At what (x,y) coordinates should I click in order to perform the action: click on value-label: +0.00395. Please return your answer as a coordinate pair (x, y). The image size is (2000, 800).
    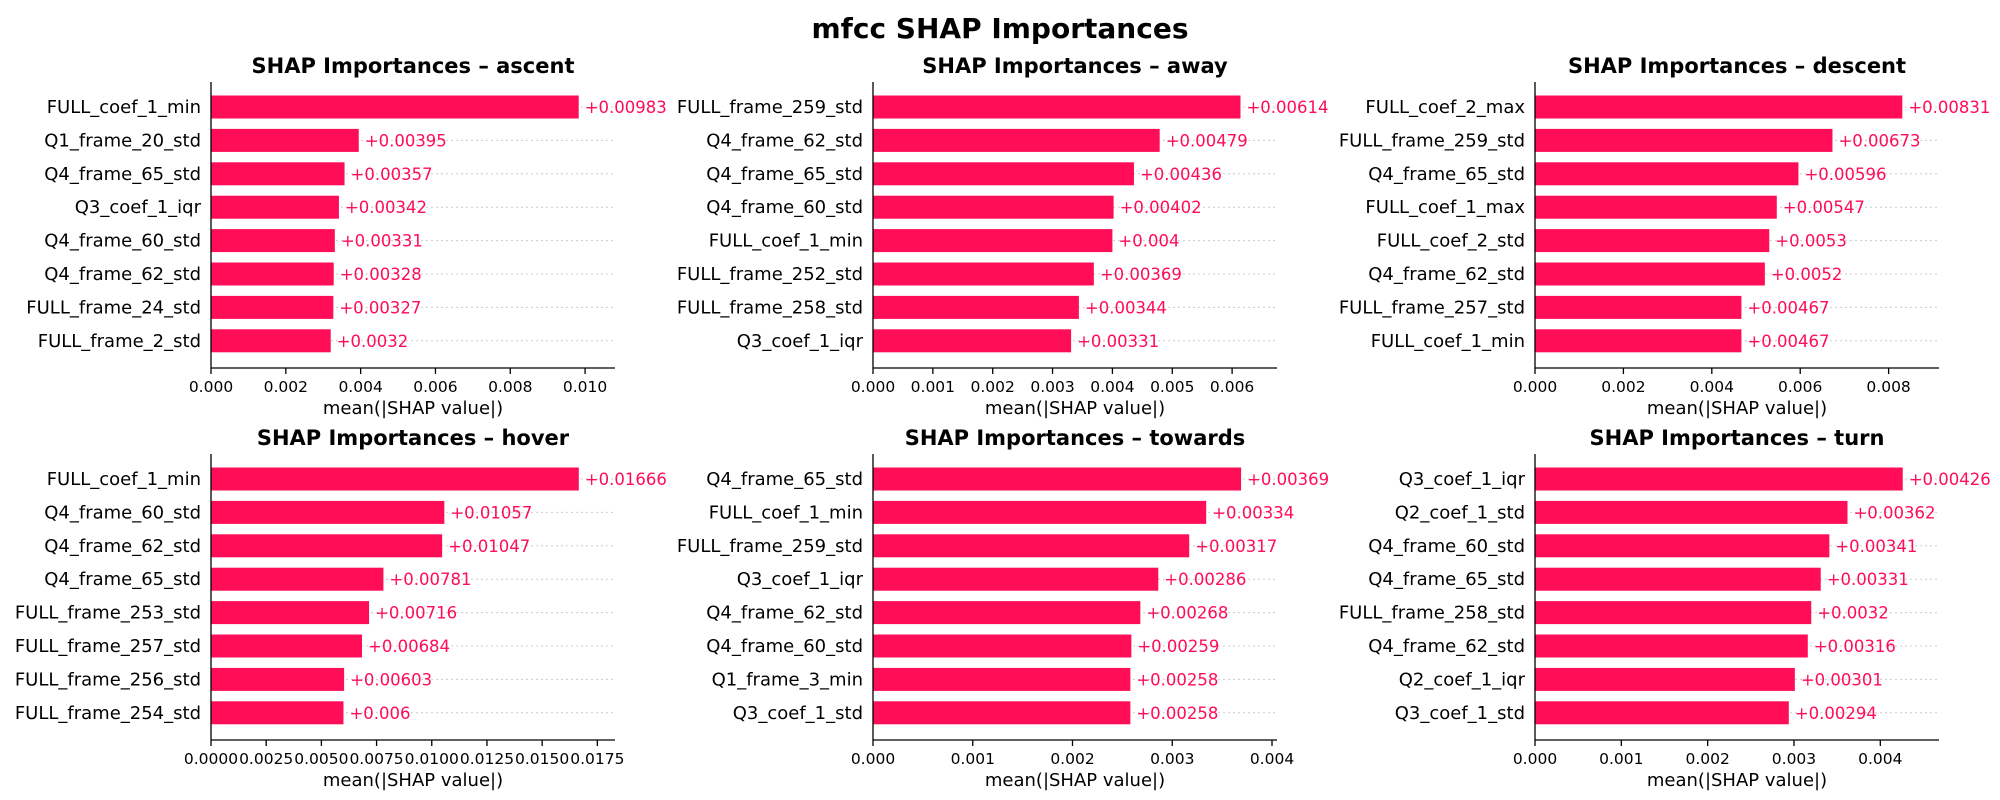
    Looking at the image, I should click on (406, 140).